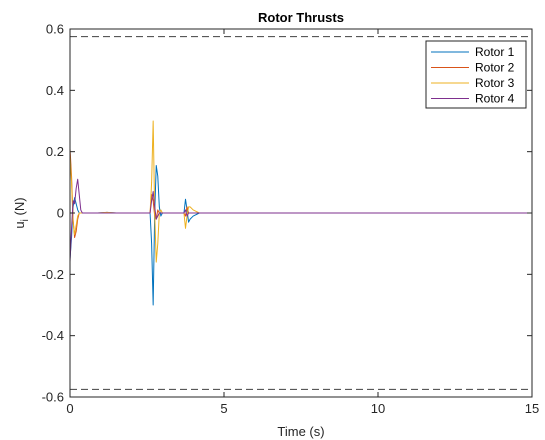 This screenshot has width=545, height=440. I want to click on y-axis-label: ui (N), so click(21, 212).